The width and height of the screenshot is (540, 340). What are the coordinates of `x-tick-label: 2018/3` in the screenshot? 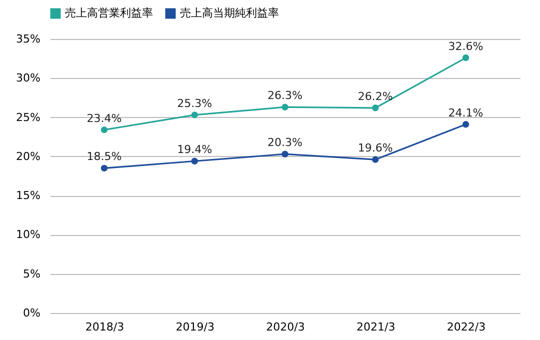 It's located at (104, 327).